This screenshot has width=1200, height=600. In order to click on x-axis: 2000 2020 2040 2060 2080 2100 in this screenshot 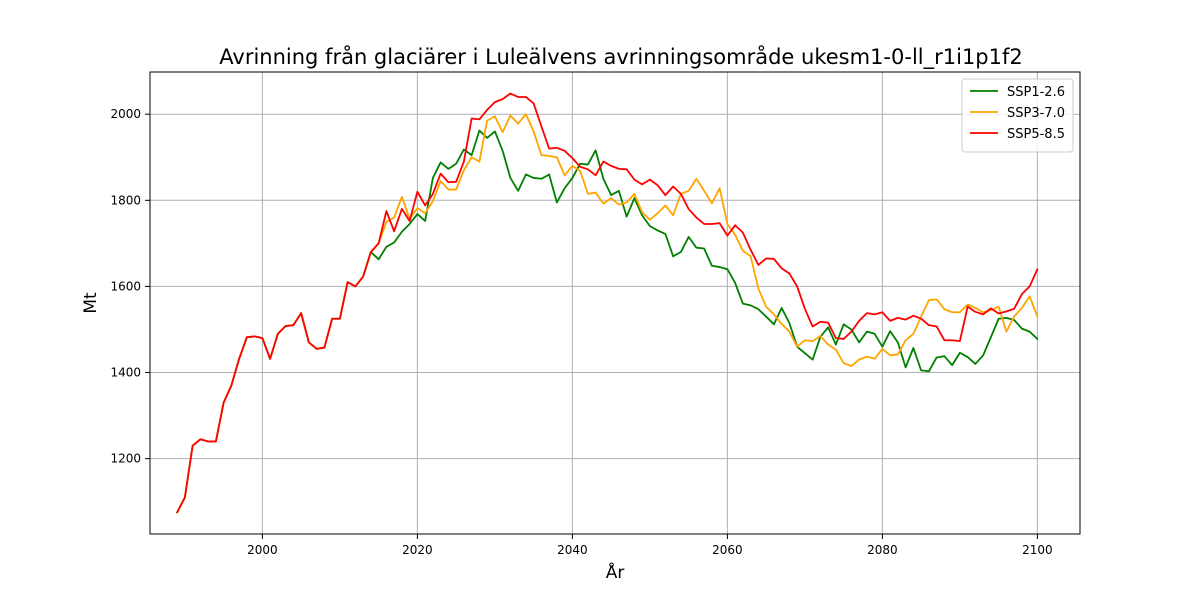, I will do `click(650, 545)`.